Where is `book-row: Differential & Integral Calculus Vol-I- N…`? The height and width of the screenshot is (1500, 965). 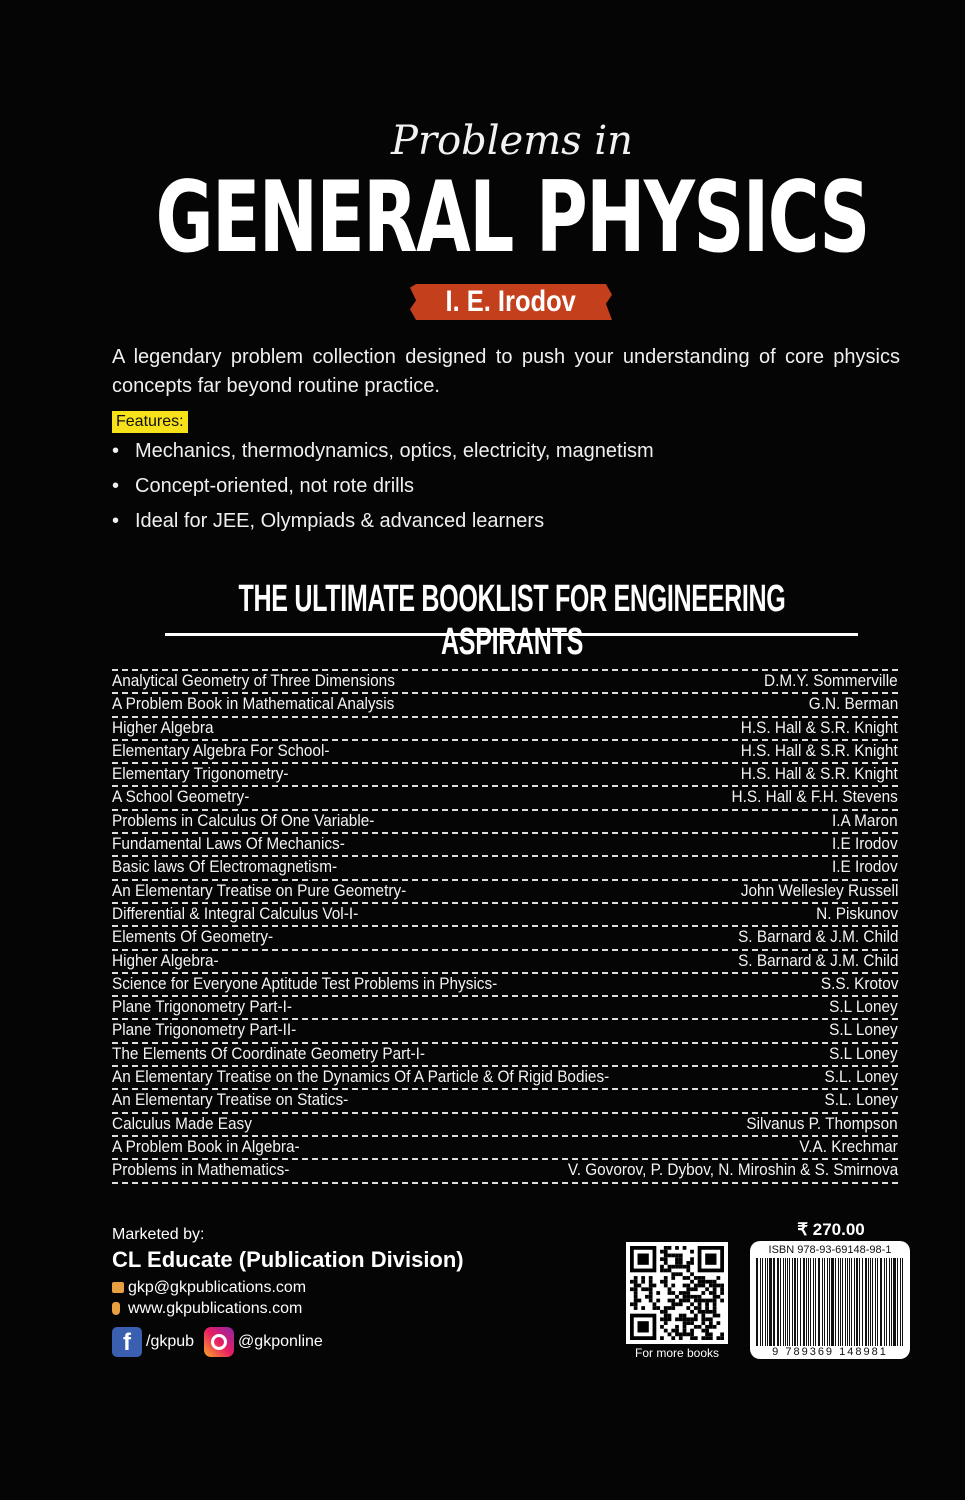 book-row: Differential & Integral Calculus Vol-I- N… is located at coordinates (505, 916).